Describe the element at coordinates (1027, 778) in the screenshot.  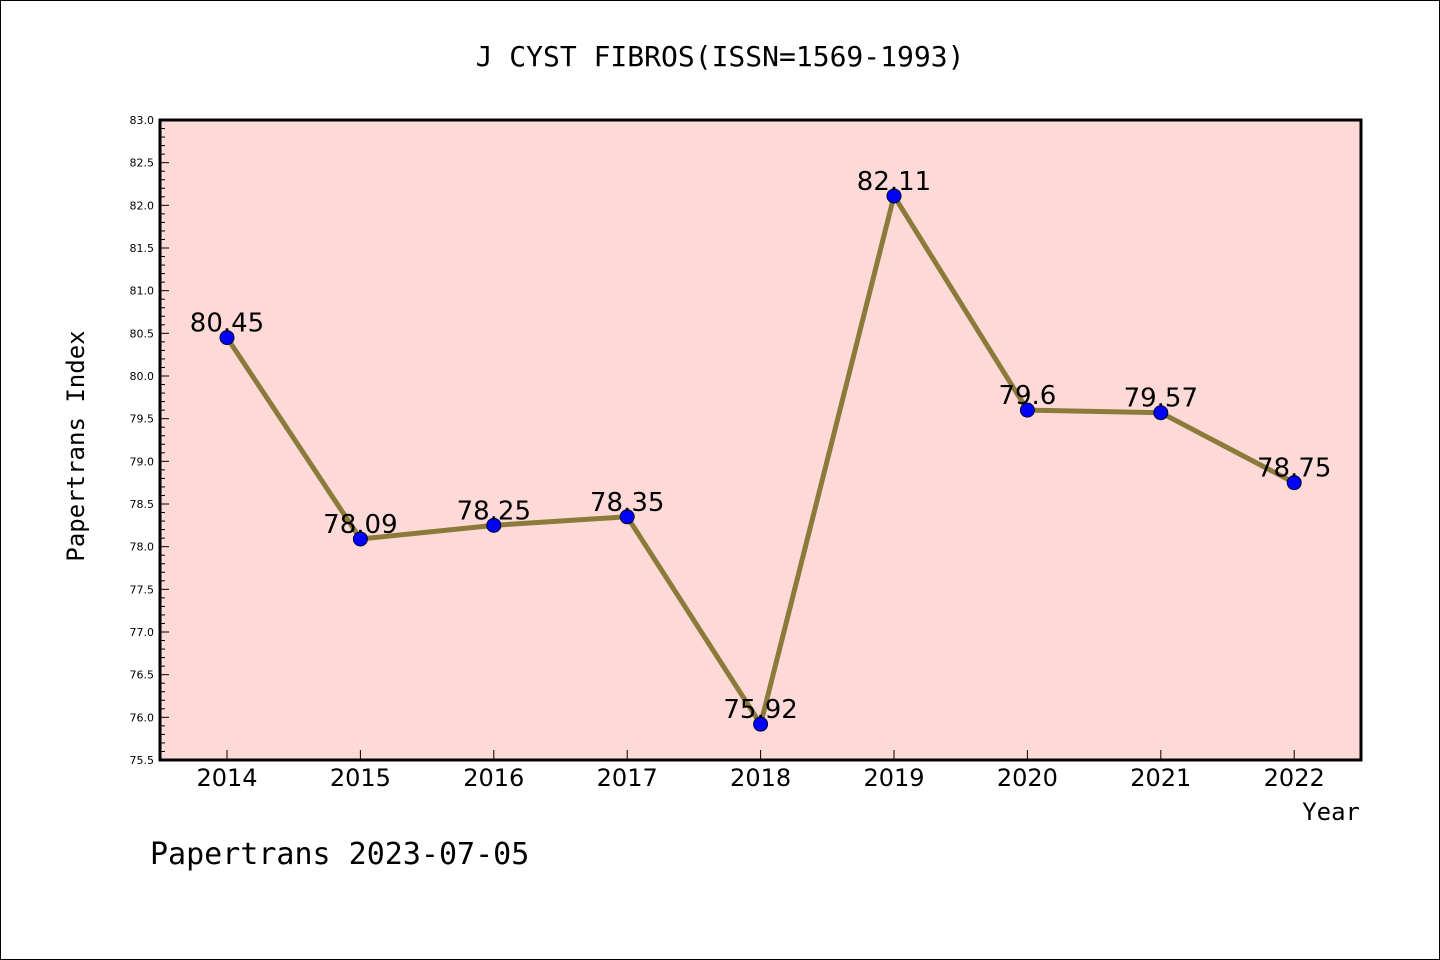
I see `x-tick-label: 2020` at that location.